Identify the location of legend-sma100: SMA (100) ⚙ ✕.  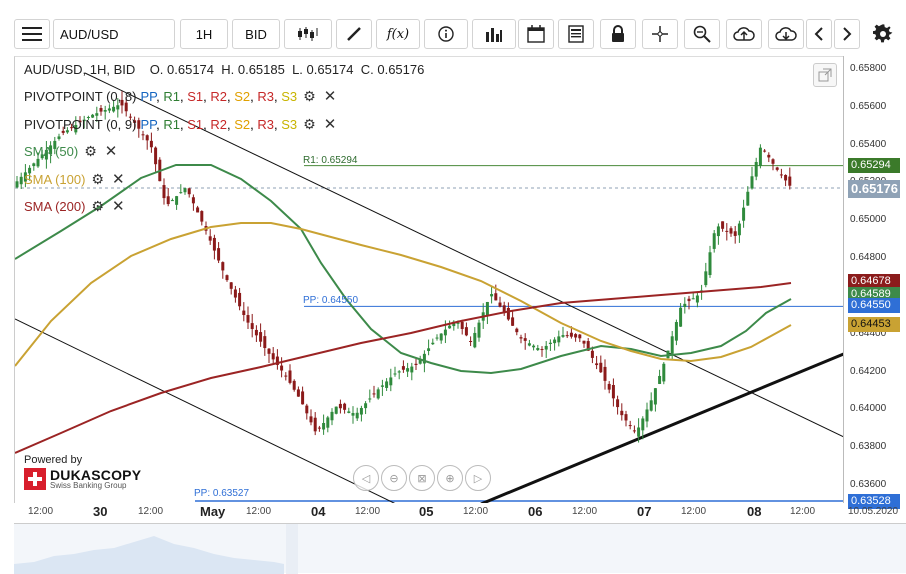
(74, 179).